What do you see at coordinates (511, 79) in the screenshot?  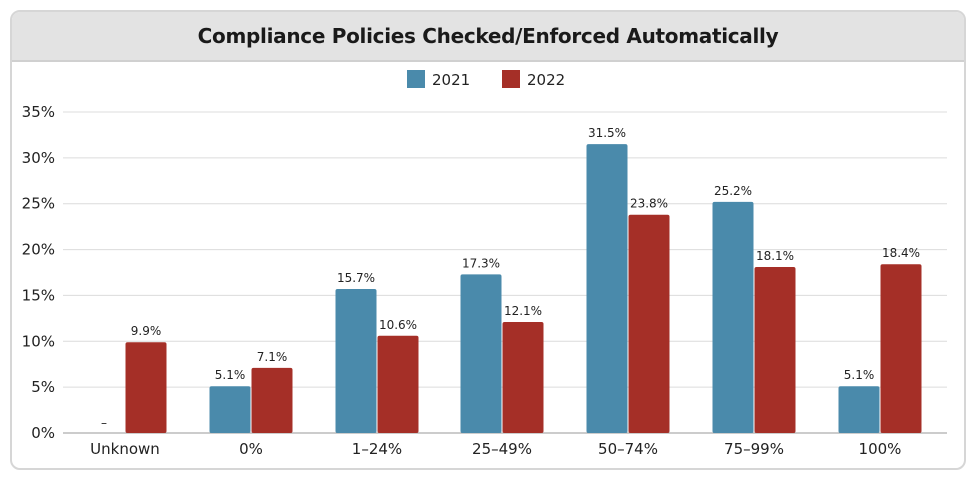 I see `legend-swatch-2022` at bounding box center [511, 79].